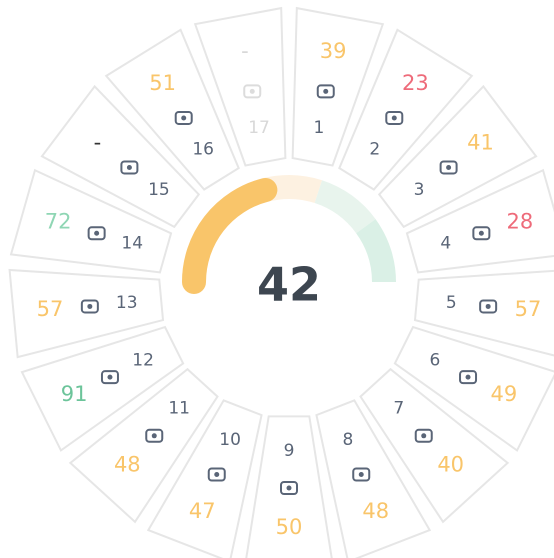 The height and width of the screenshot is (558, 554). Describe the element at coordinates (289, 285) in the screenshot. I see `overall-score: 42` at that location.